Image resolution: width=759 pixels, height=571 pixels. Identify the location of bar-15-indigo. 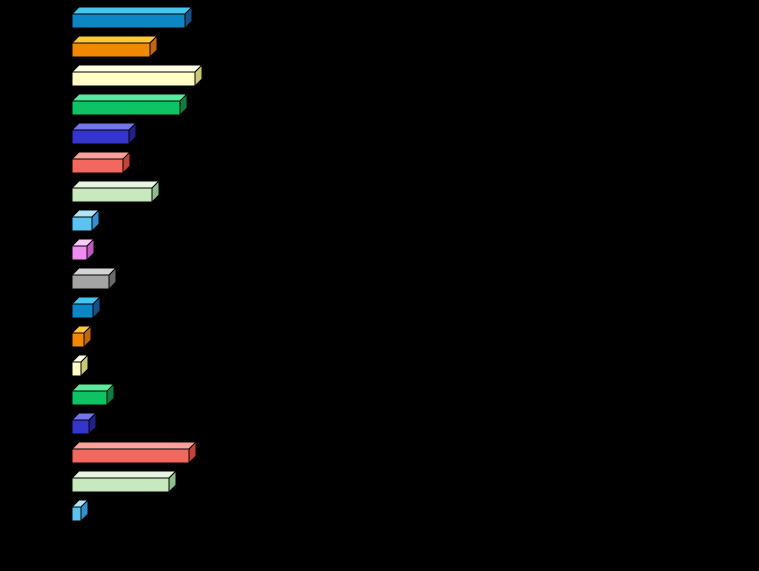
(84, 423).